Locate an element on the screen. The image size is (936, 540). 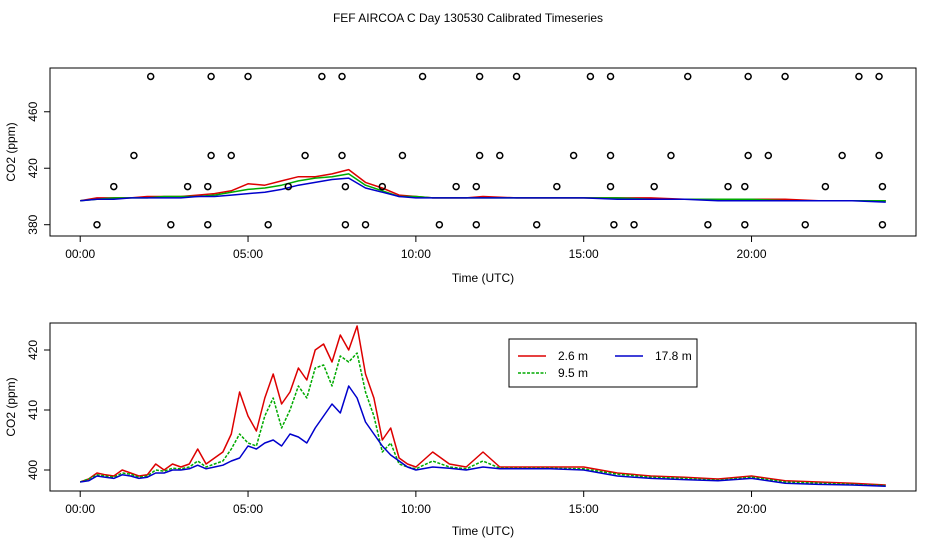
top-x-tick-label: 15:00 is located at coordinates (584, 254).